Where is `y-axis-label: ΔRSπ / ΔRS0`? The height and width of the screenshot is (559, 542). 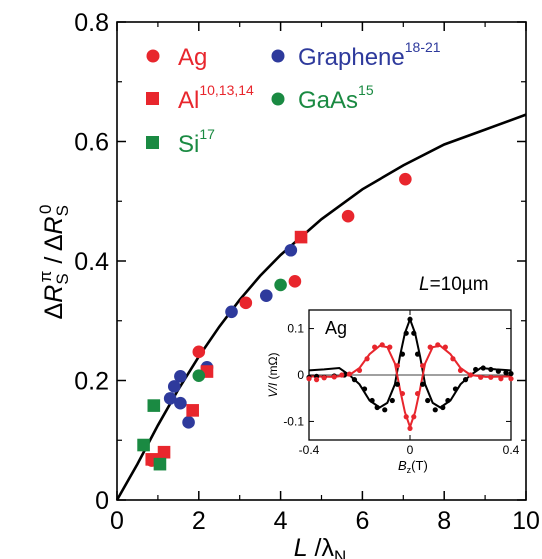 y-axis-label: ΔRSπ / ΔRS0 is located at coordinates (54, 262).